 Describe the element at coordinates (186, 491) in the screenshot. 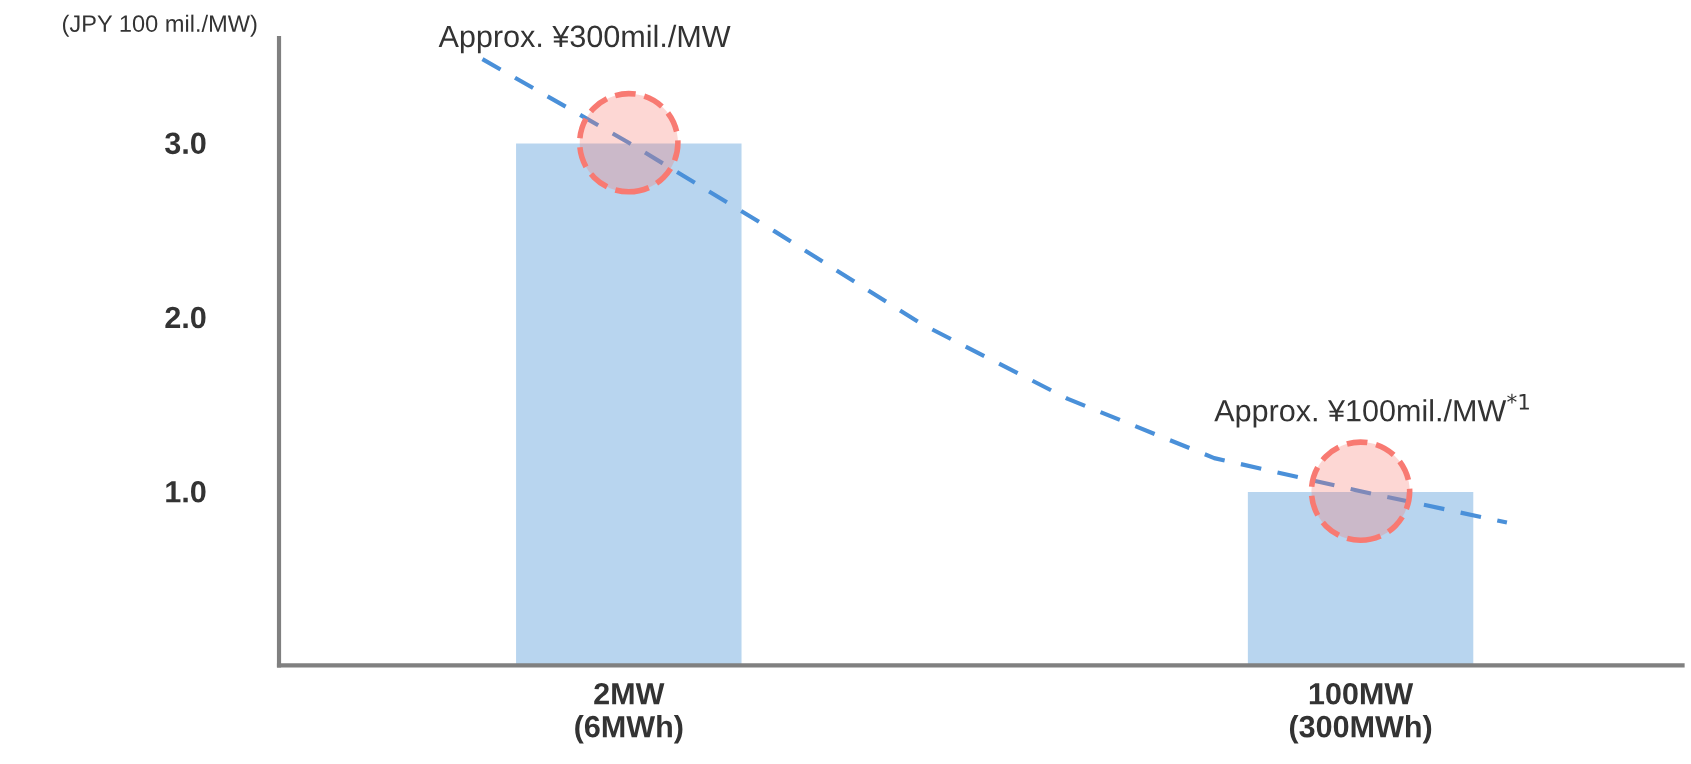

I see `y-tick-label: 1.0` at that location.